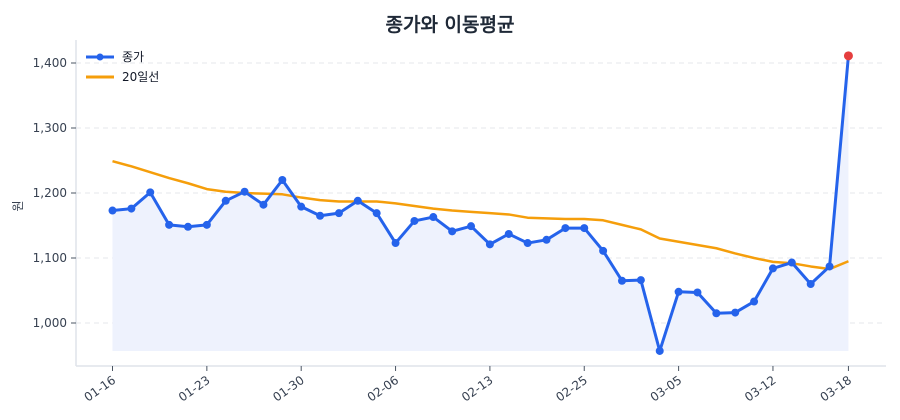  What do you see at coordinates (18, 205) in the screenshot?
I see `y-axis-label: 원` at bounding box center [18, 205].